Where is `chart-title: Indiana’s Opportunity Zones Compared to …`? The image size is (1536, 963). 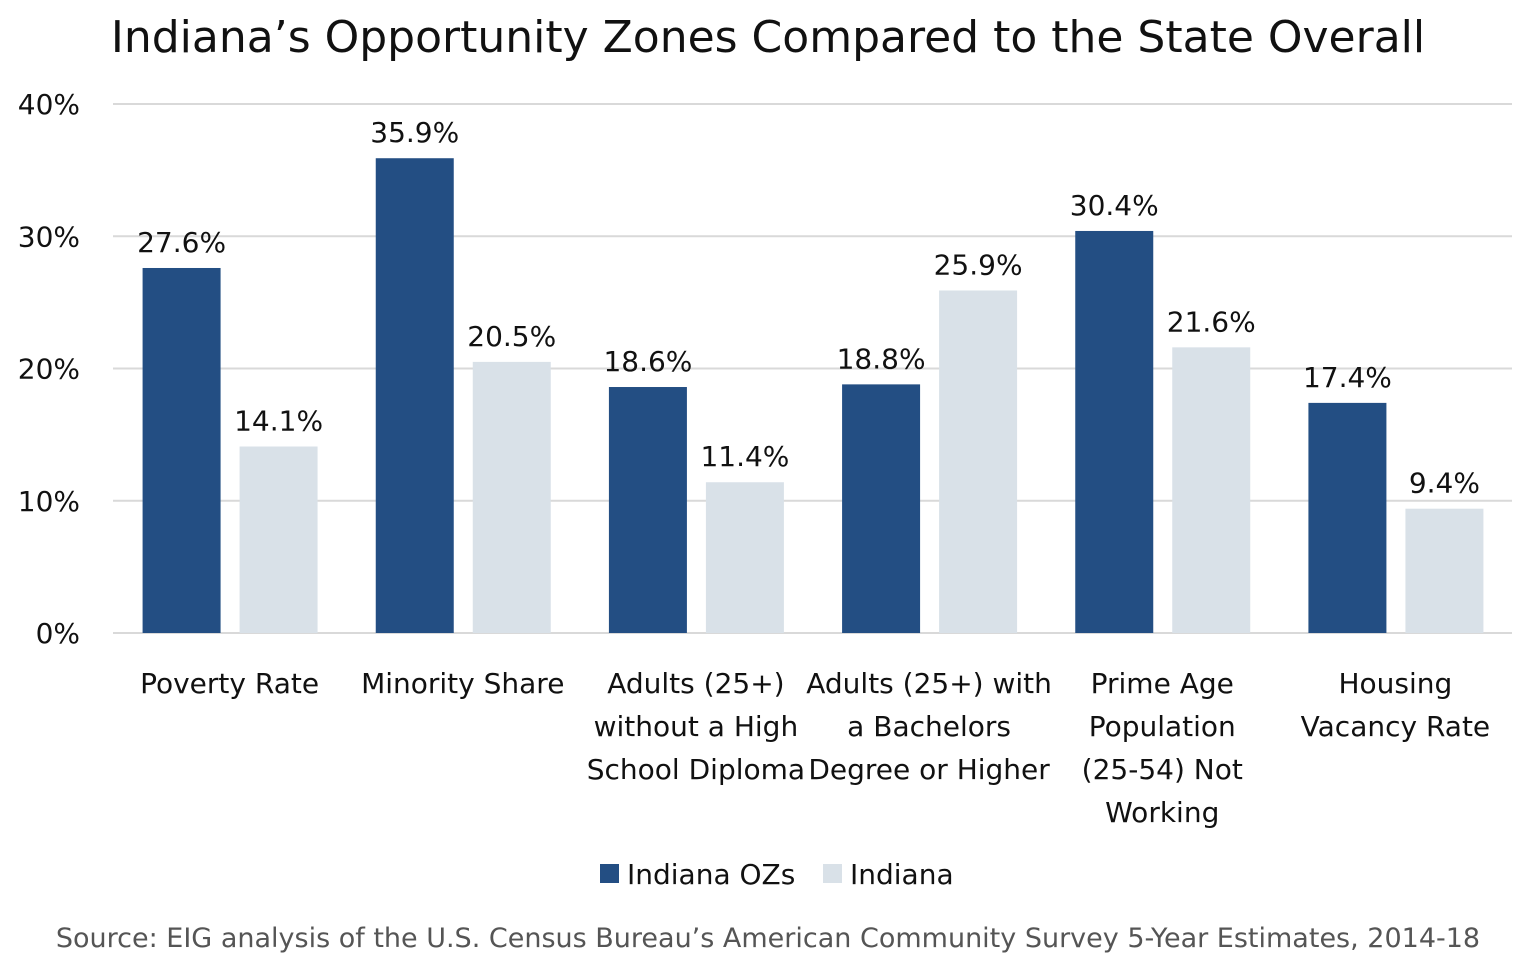 chart-title: Indiana’s Opportunity Zones Compared to … is located at coordinates (768, 37).